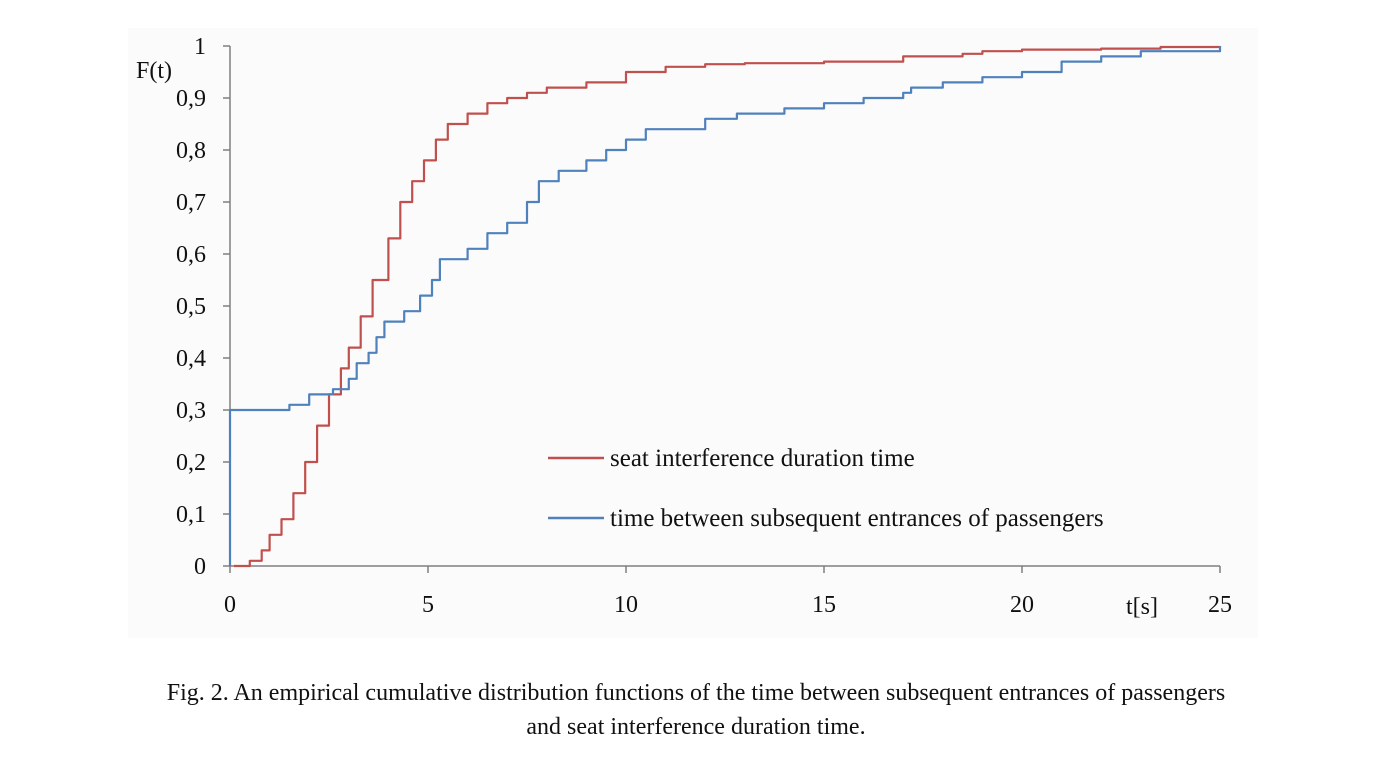 The width and height of the screenshot is (1392, 770). I want to click on y-tick-label: 0,3, so click(191, 411).